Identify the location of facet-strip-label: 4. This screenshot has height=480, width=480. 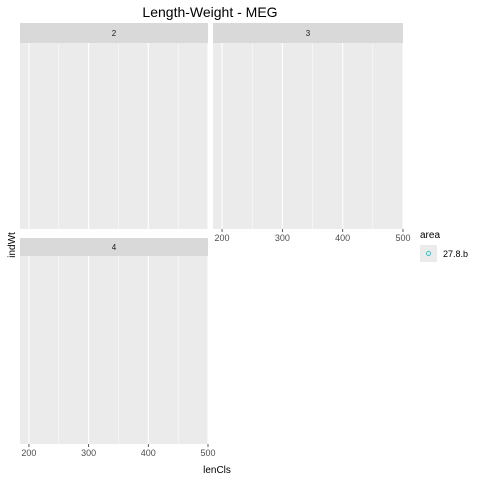
(114, 247).